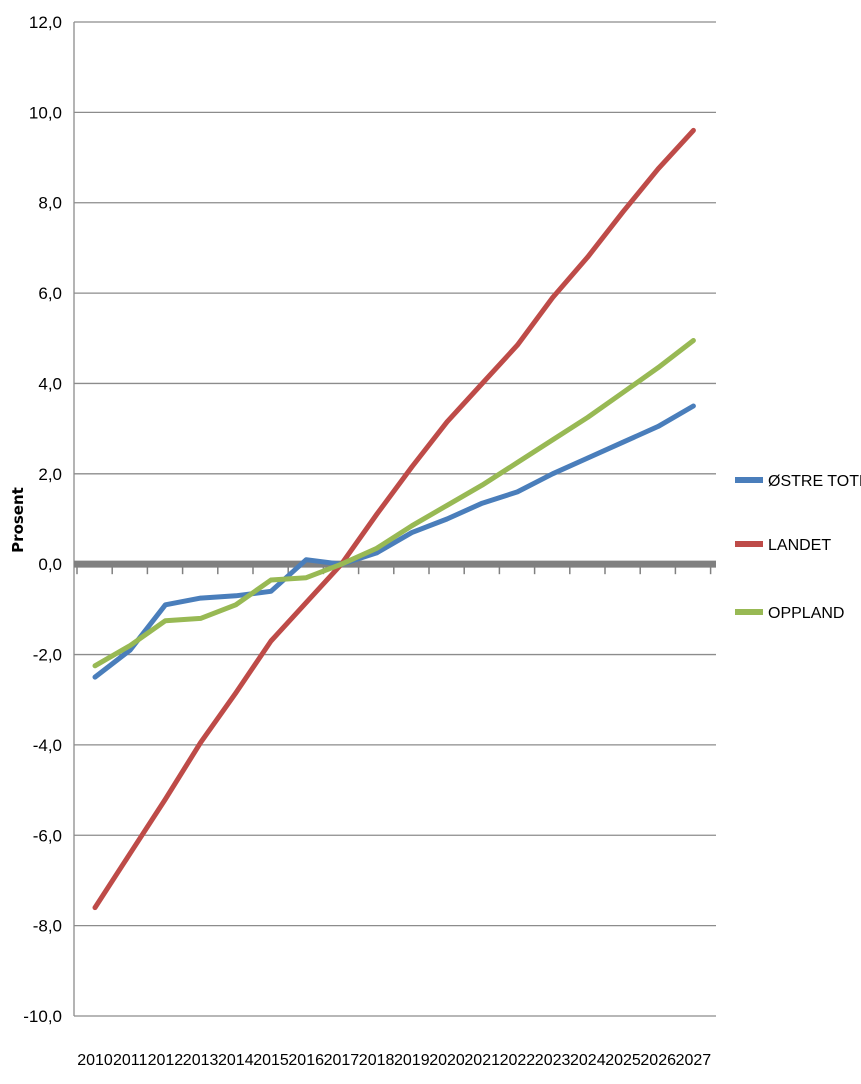 This screenshot has width=861, height=1084. I want to click on y-tick-label: -10,0, so click(42, 1016).